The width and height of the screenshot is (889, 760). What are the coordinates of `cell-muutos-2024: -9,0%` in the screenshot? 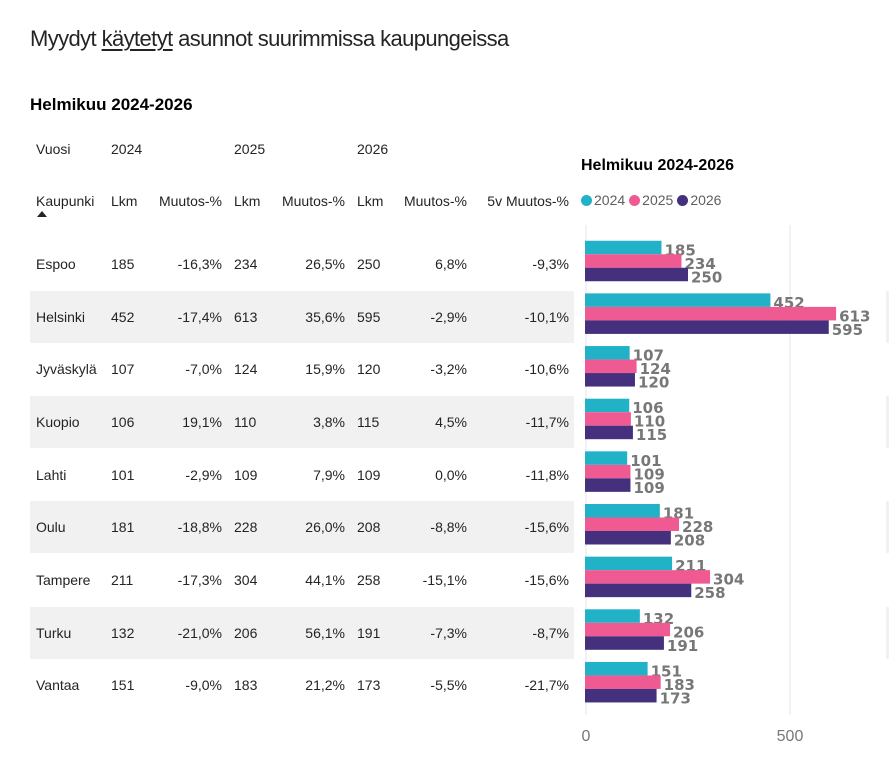 It's located at (203, 685).